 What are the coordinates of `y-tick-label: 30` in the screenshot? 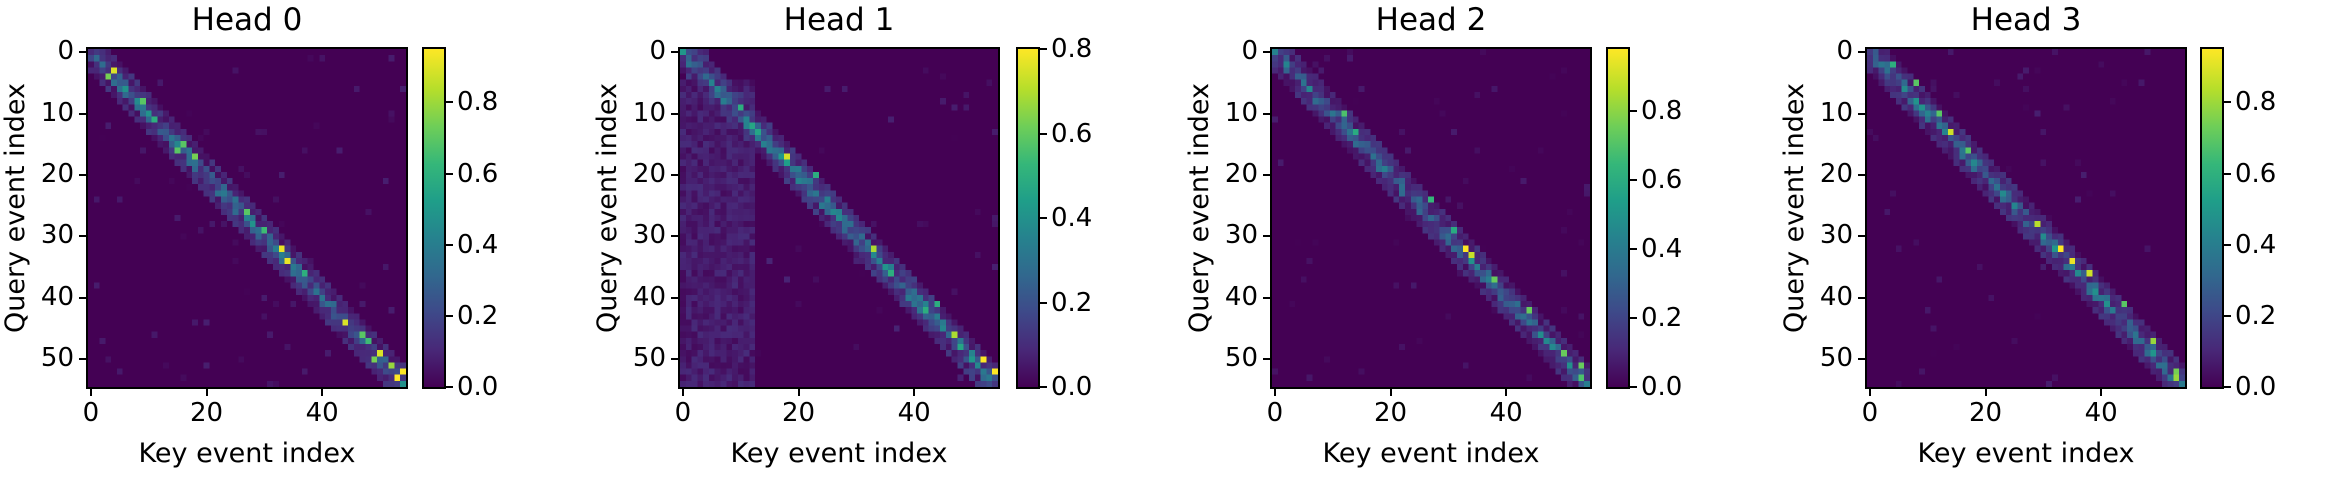 It's located at (649, 235).